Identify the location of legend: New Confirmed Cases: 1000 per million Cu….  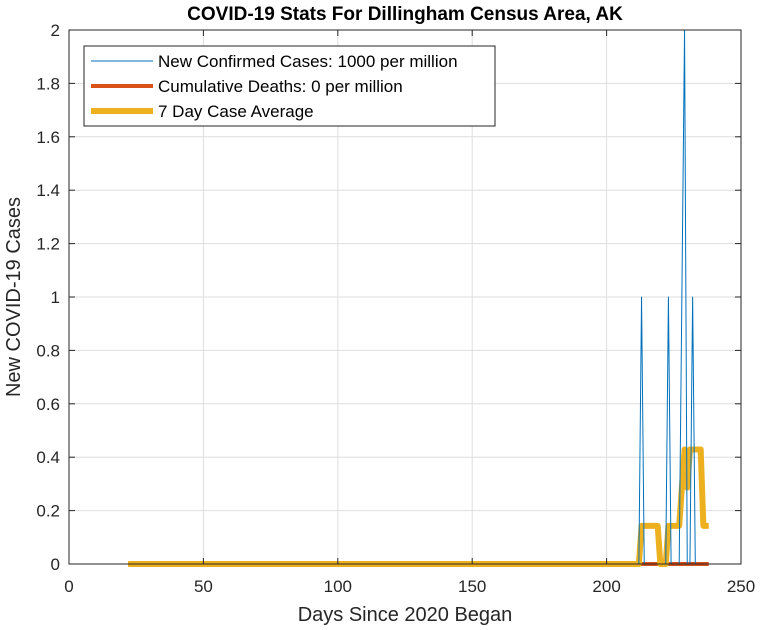
(289, 86).